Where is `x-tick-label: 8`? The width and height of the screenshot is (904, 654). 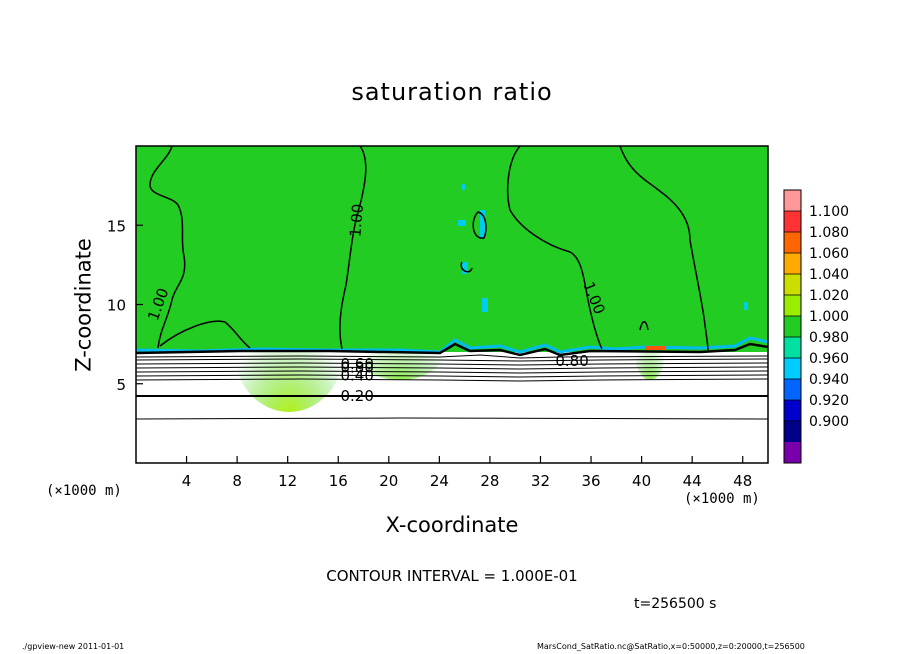 x-tick-label: 8 is located at coordinates (237, 481).